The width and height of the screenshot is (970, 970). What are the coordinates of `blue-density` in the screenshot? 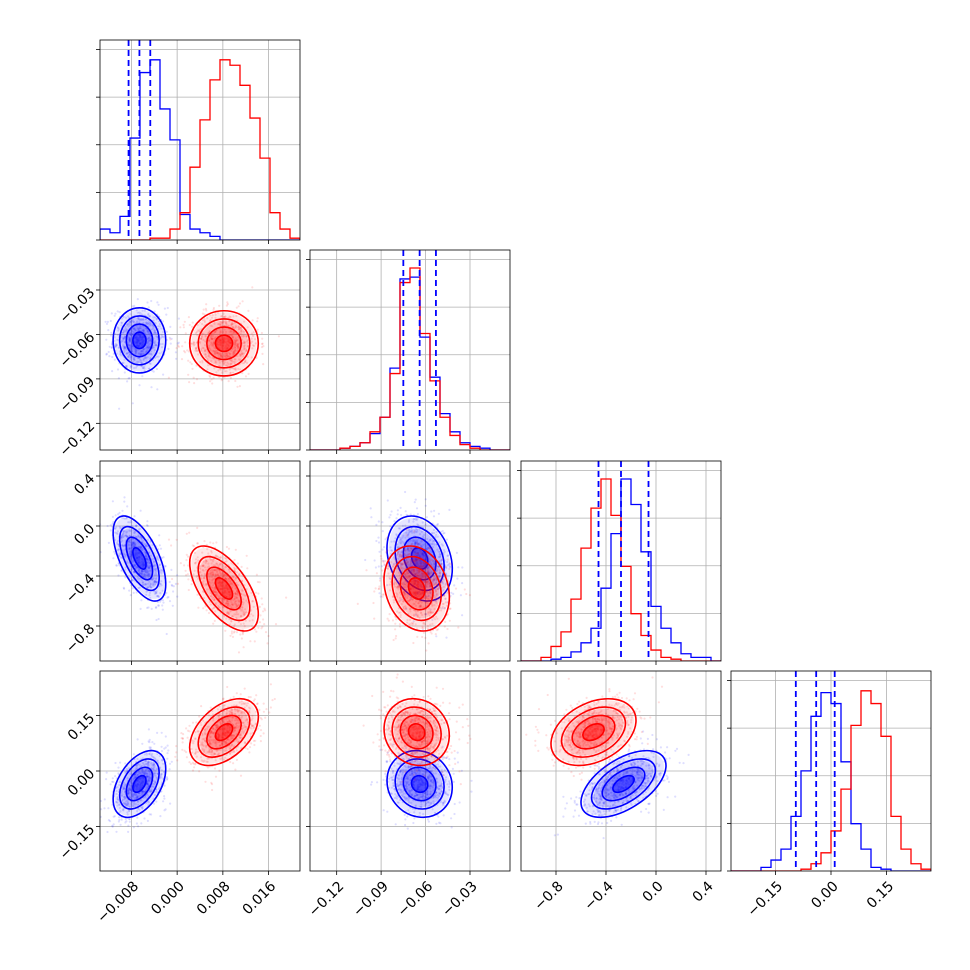 It's located at (139, 558).